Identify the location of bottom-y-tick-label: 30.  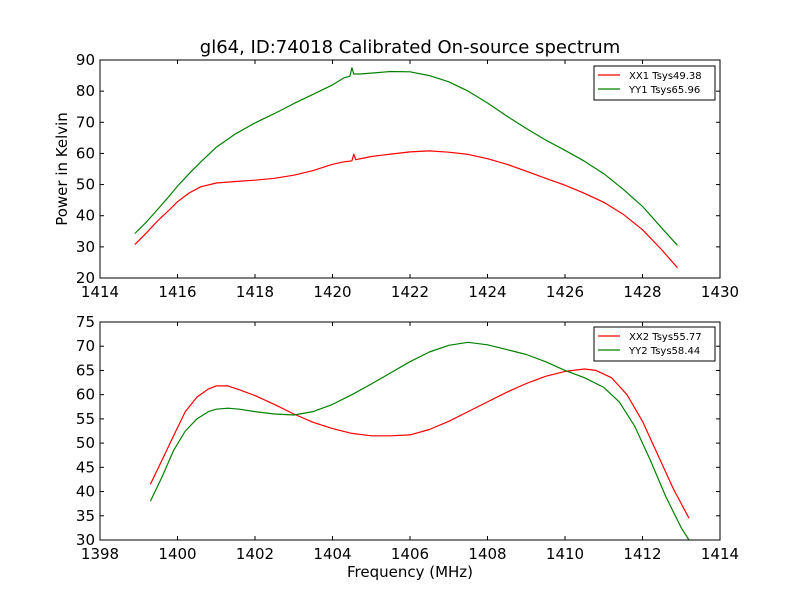
(85, 540).